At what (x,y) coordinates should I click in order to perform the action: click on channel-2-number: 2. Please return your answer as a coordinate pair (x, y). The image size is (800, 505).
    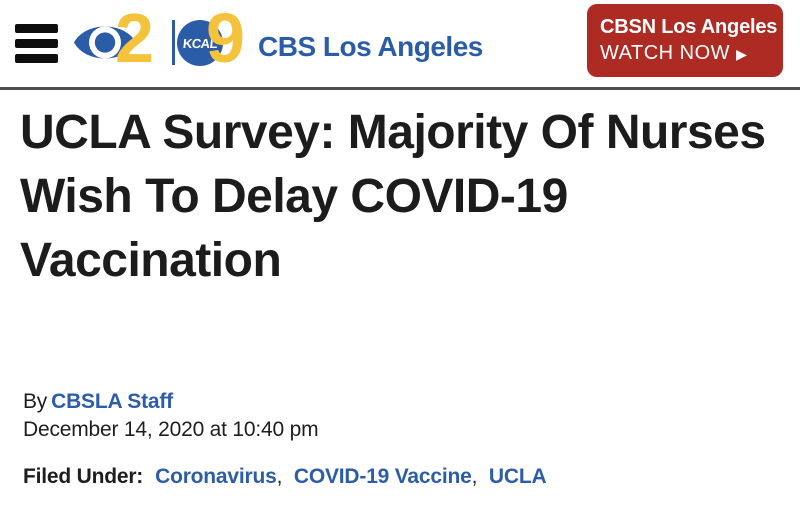
    Looking at the image, I should click on (134, 38).